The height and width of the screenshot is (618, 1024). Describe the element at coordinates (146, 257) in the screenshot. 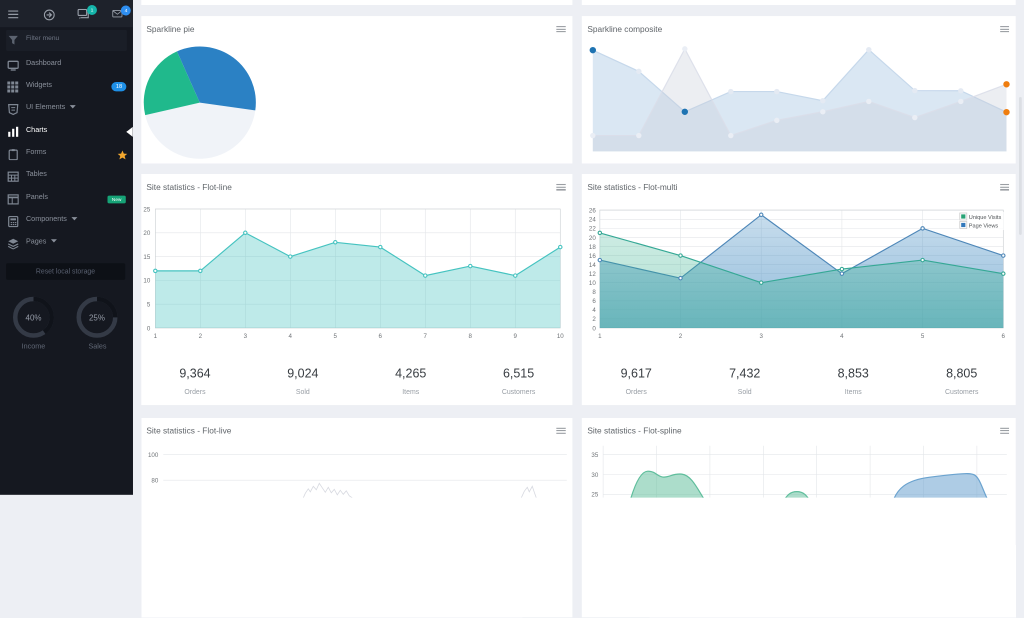

I see `svg-text: 15` at that location.